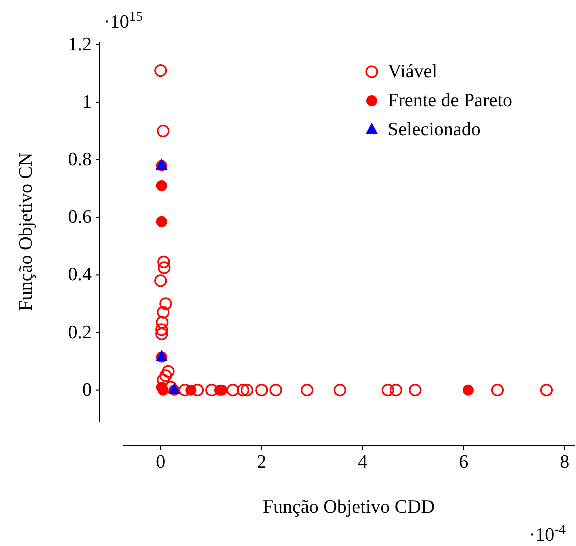 Image resolution: width=576 pixels, height=546 pixels. What do you see at coordinates (80, 275) in the screenshot?
I see `y-tick-label: 0.4` at bounding box center [80, 275].